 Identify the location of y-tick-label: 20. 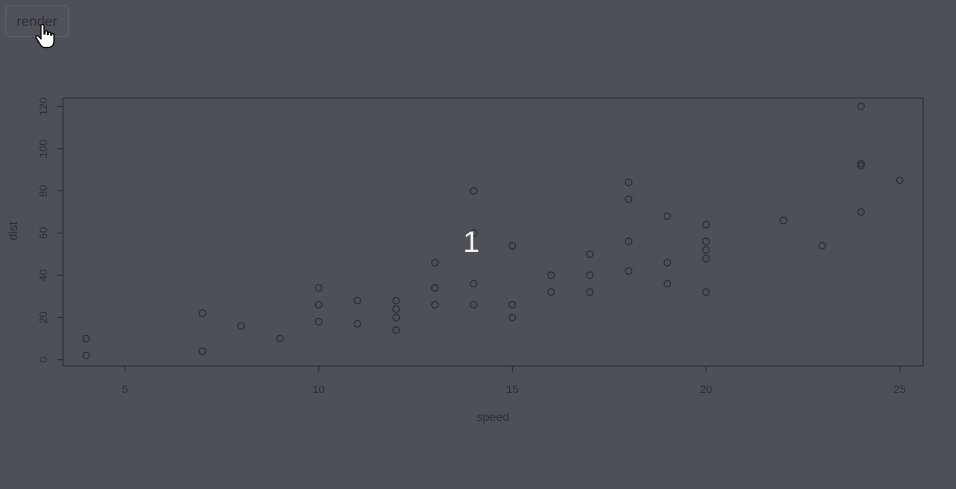
(44, 317).